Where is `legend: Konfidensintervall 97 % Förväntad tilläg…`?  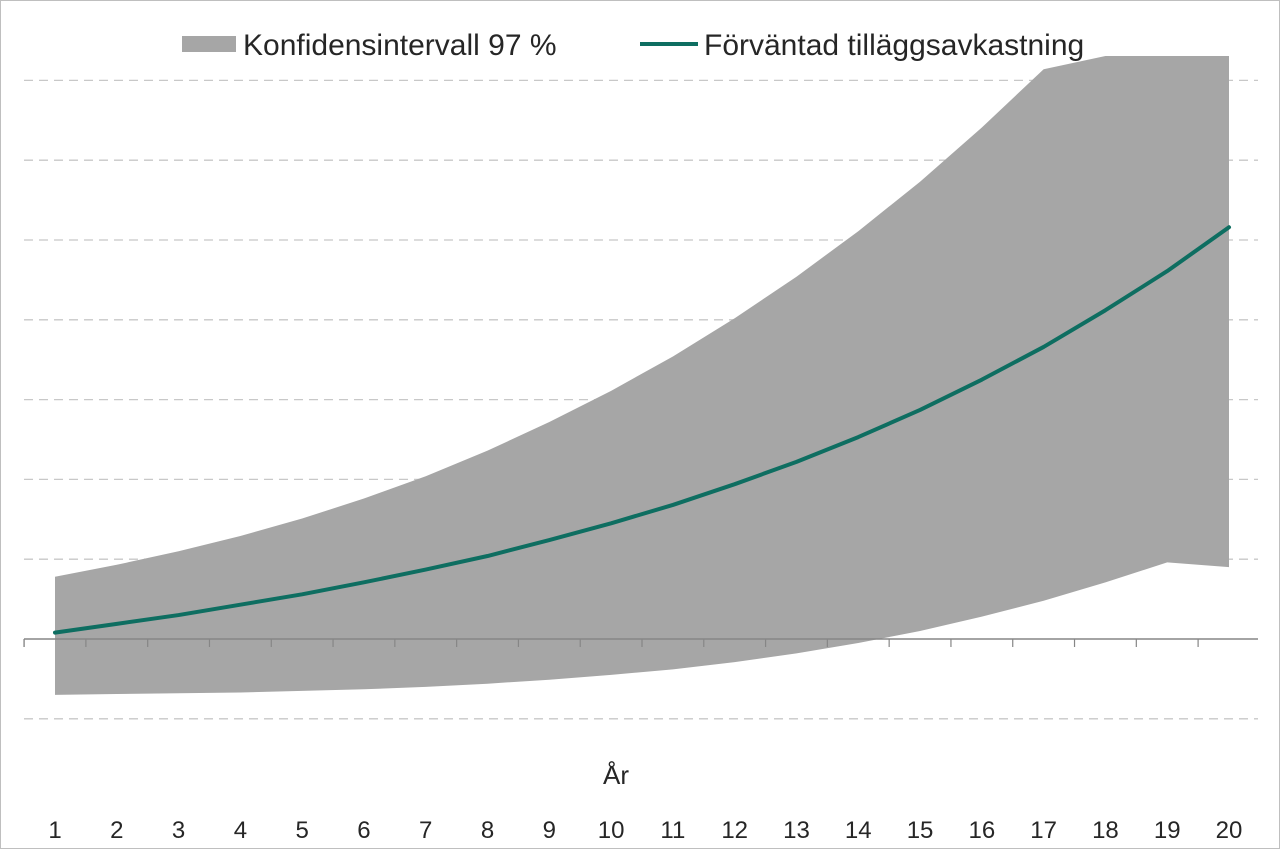
legend: Konfidensintervall 97 % Förväntad tilläg… is located at coordinates (633, 45).